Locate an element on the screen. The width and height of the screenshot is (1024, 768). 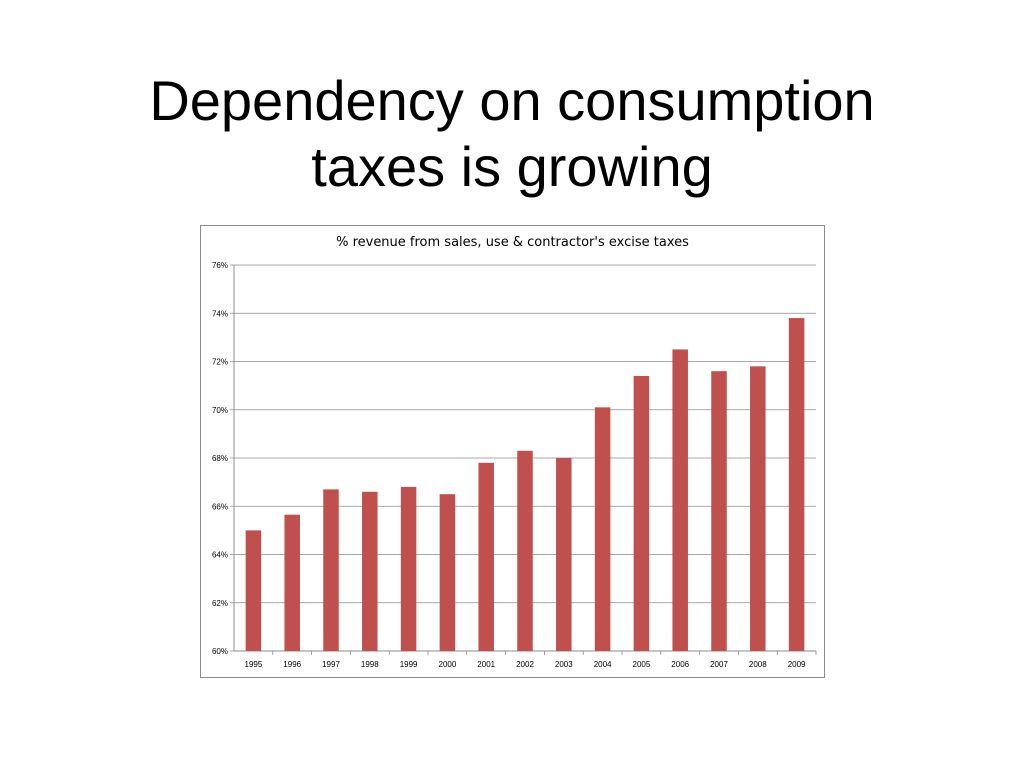
x-tick-label: 2002 is located at coordinates (525, 664).